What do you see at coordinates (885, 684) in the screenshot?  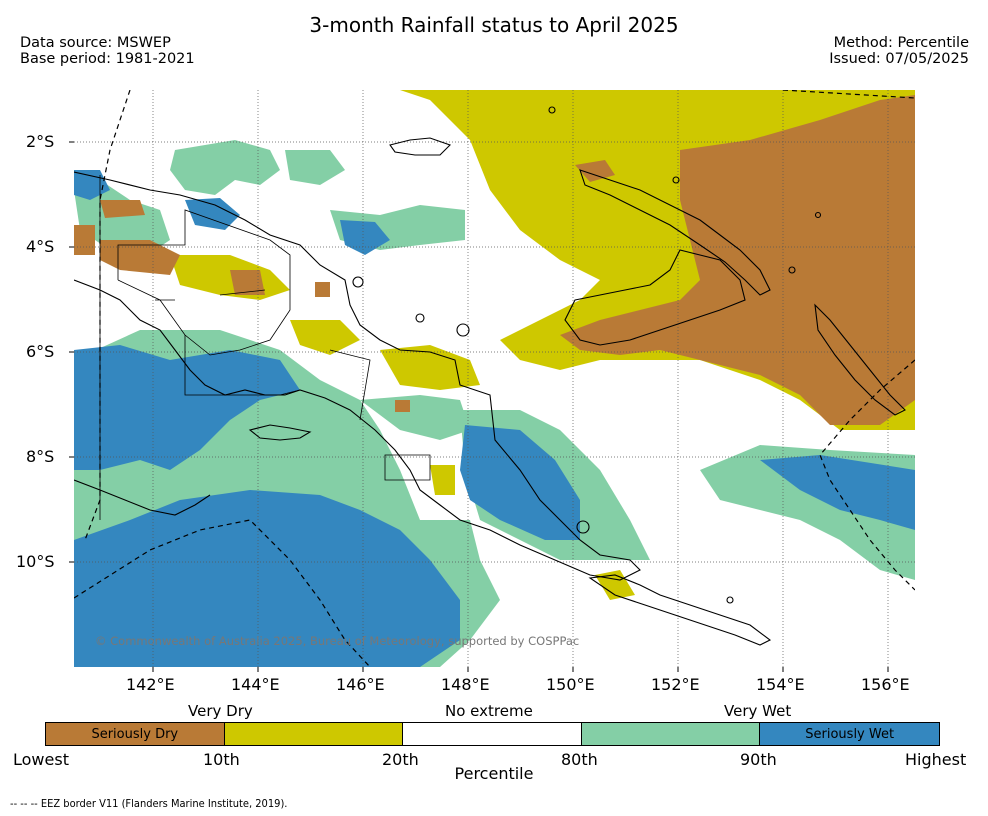 I see `lon-label-156e: 156°E` at bounding box center [885, 684].